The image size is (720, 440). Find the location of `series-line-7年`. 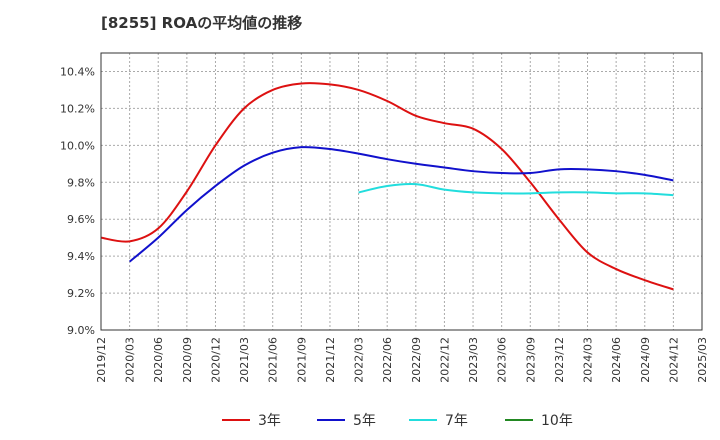

series-line-7年 is located at coordinates (516, 189).